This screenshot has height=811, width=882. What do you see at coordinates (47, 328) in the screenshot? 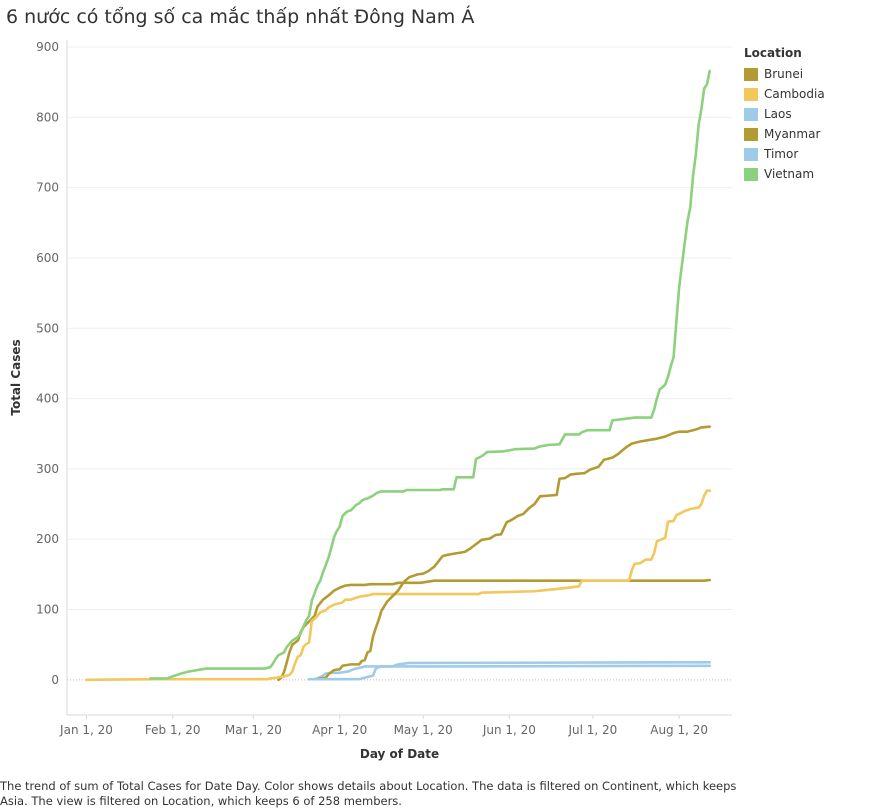
I see `y-tick-label: 500` at bounding box center [47, 328].